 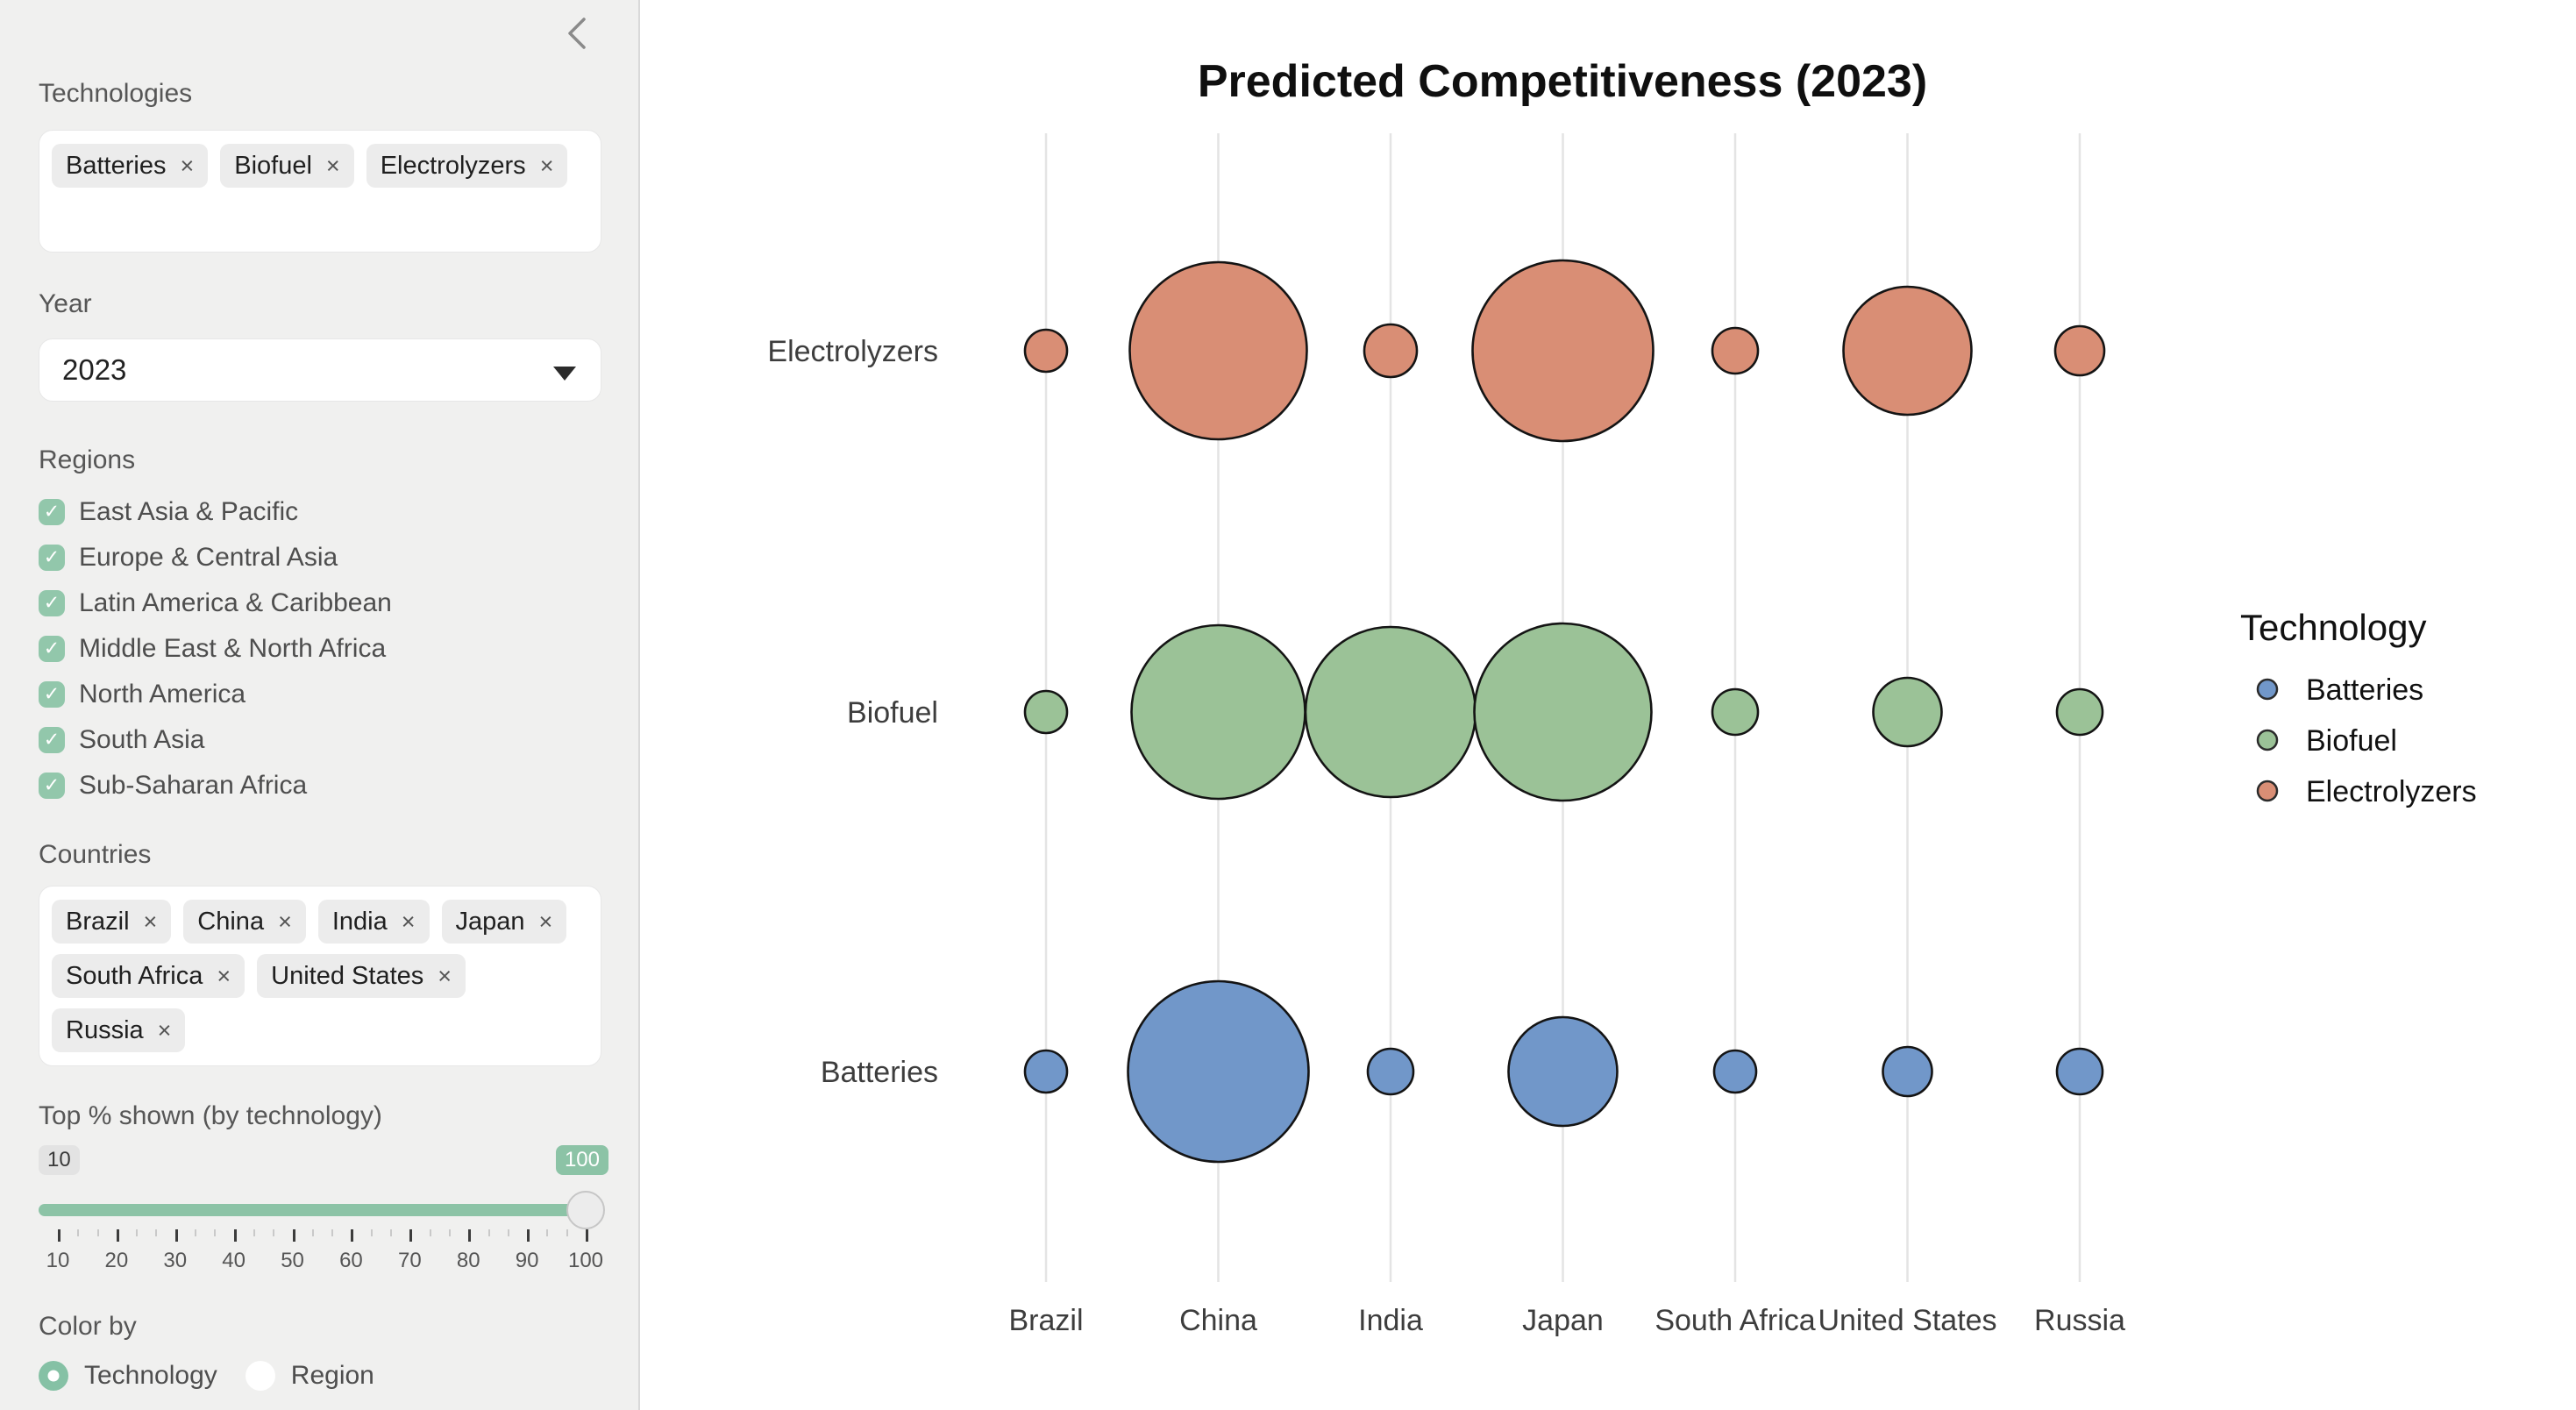 What do you see at coordinates (2333, 627) in the screenshot?
I see `legend-title: Technology` at bounding box center [2333, 627].